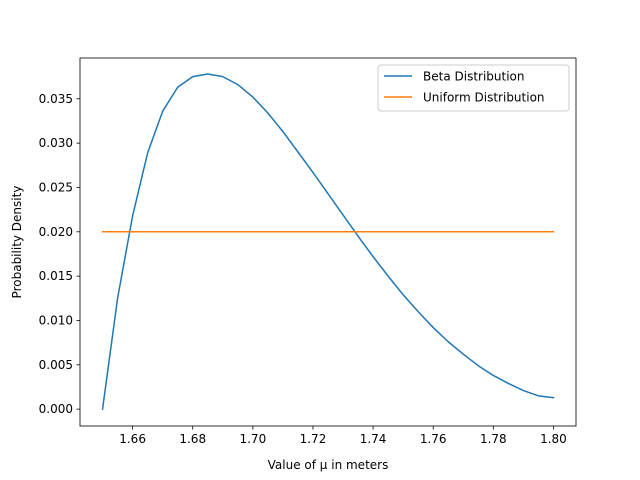 This screenshot has width=640, height=480. What do you see at coordinates (192, 439) in the screenshot?
I see `x-tick-label: 1.68` at bounding box center [192, 439].